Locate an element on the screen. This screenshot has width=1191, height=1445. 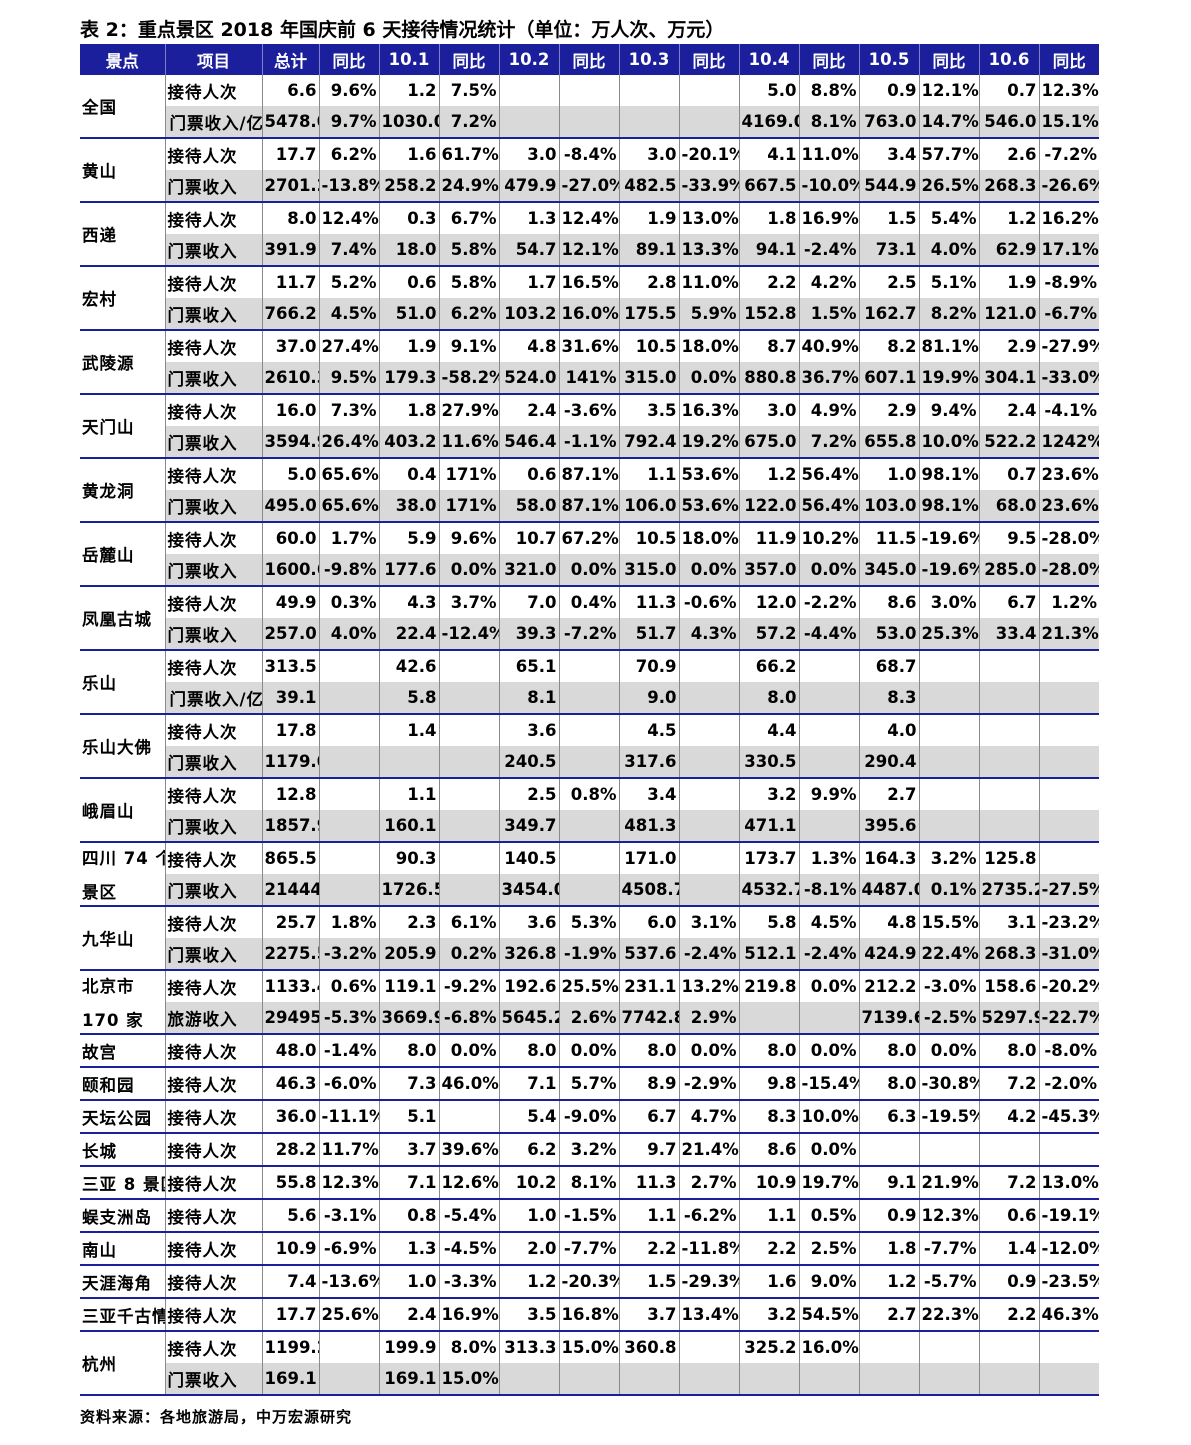
value-cell: 17.8 is located at coordinates (291, 729).